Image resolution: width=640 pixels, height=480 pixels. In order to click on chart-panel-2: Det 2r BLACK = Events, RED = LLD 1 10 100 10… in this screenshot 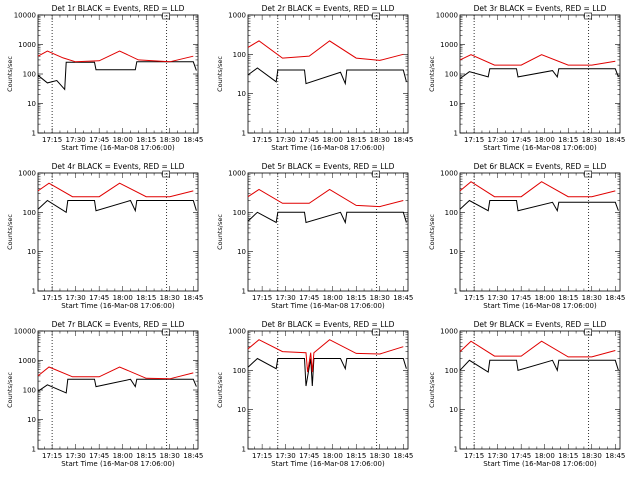, I will do `click(314, 78)`.